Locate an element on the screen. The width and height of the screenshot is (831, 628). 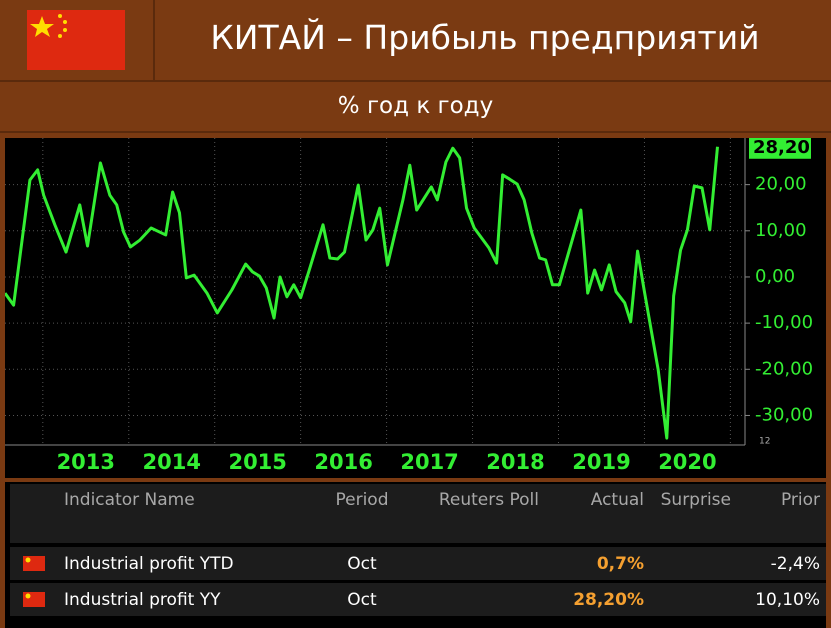
table-cell: Period is located at coordinates (362, 513).